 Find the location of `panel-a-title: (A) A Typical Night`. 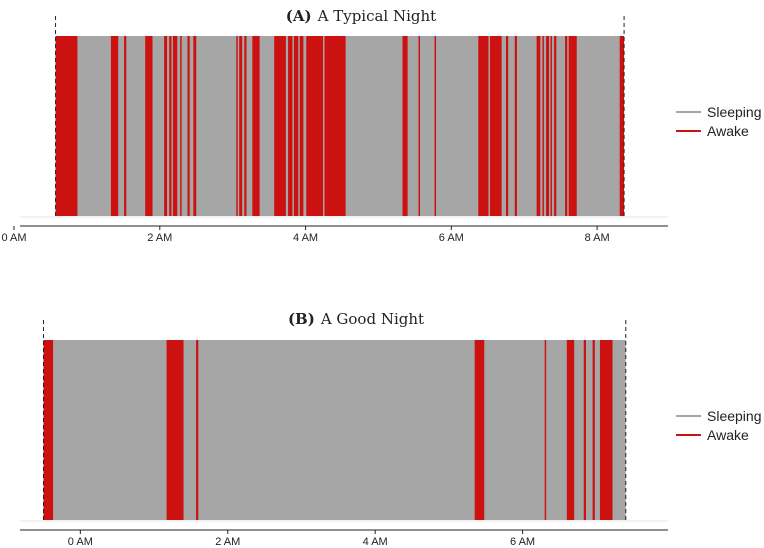

panel-a-title: (A) A Typical Night is located at coordinates (361, 16).